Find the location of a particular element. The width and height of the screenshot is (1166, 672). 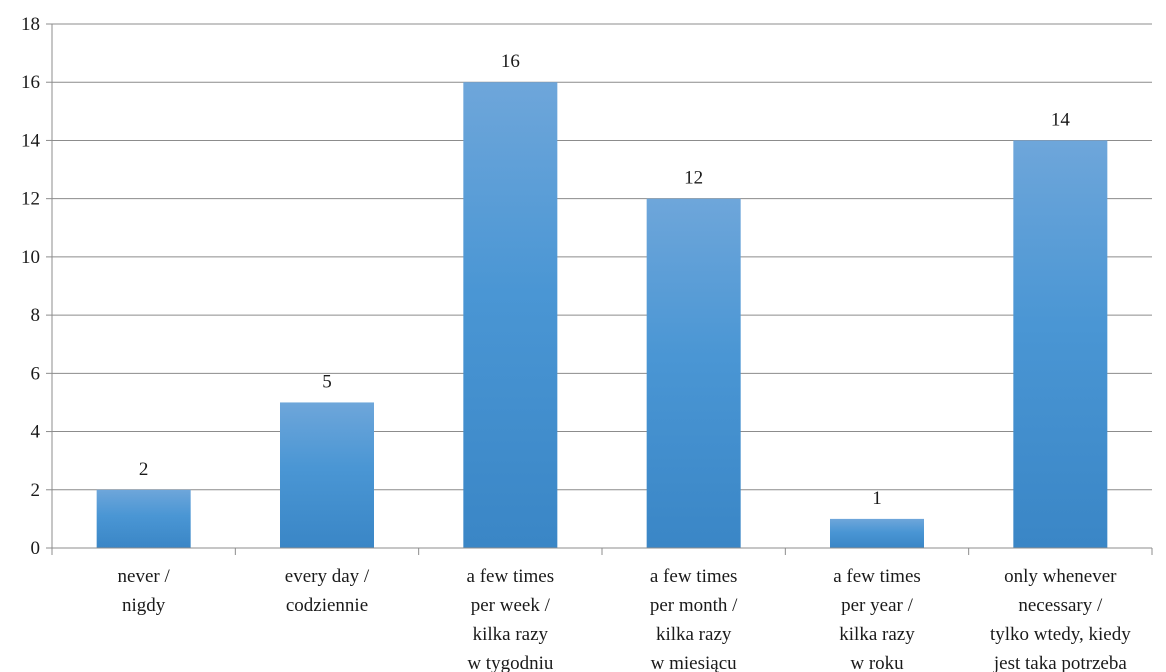

y-tick-label-18: 18 is located at coordinates (30, 24).